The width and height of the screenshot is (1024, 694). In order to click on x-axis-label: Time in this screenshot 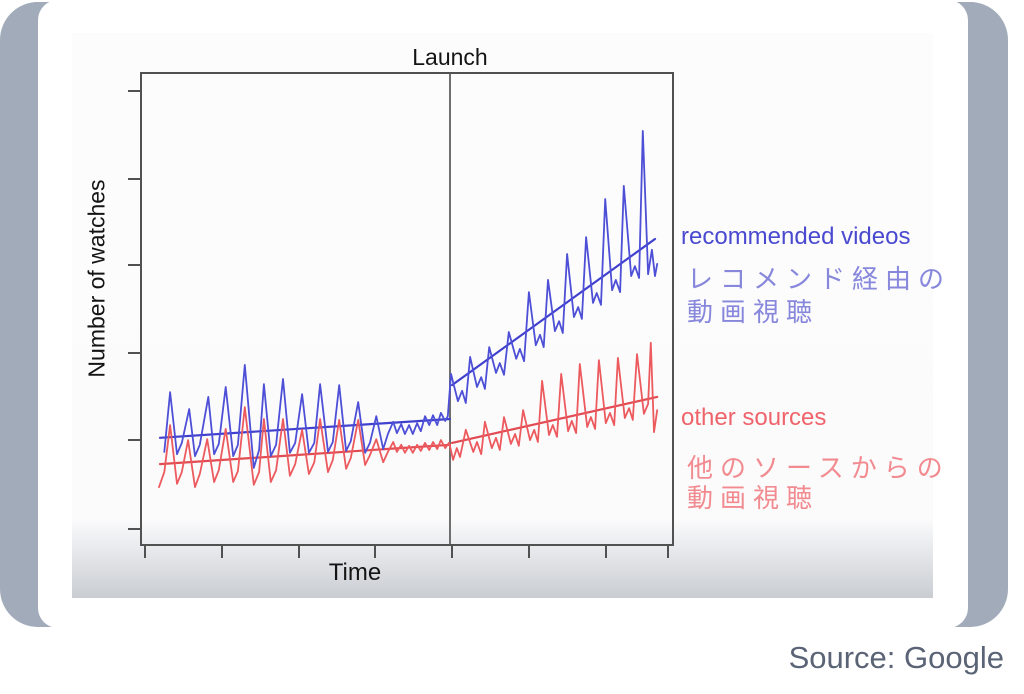, I will do `click(355, 572)`.